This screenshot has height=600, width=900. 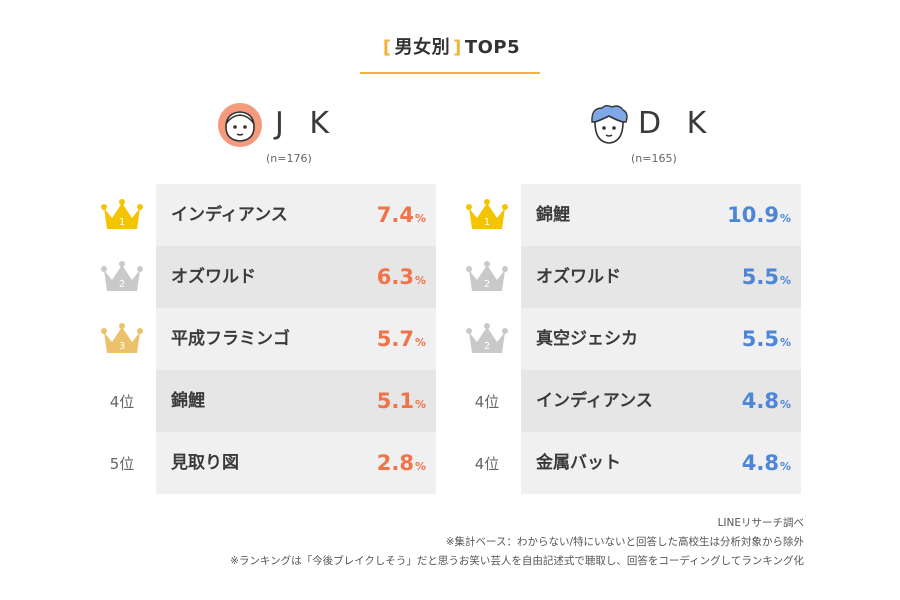 I want to click on ranking-row: 2 真空ジェシカ 5.5%, so click(x=630, y=339).